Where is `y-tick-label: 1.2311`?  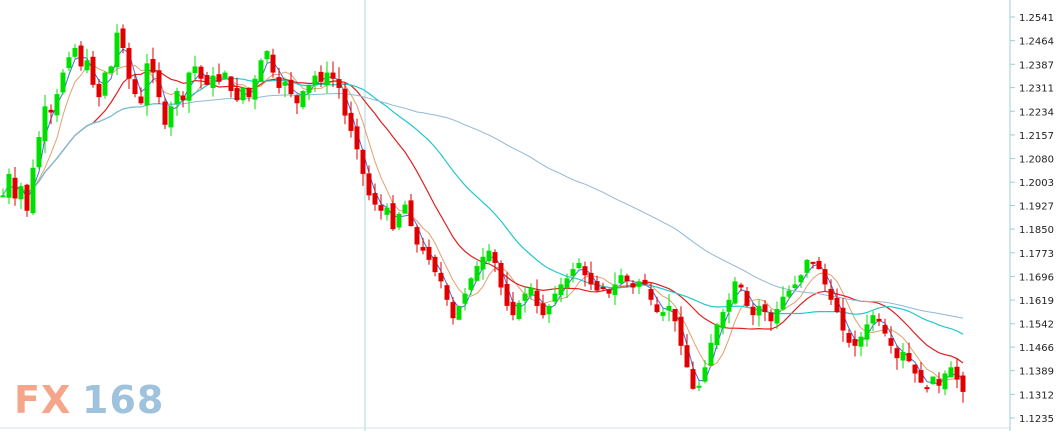
y-tick-label: 1.2311 is located at coordinates (1036, 89).